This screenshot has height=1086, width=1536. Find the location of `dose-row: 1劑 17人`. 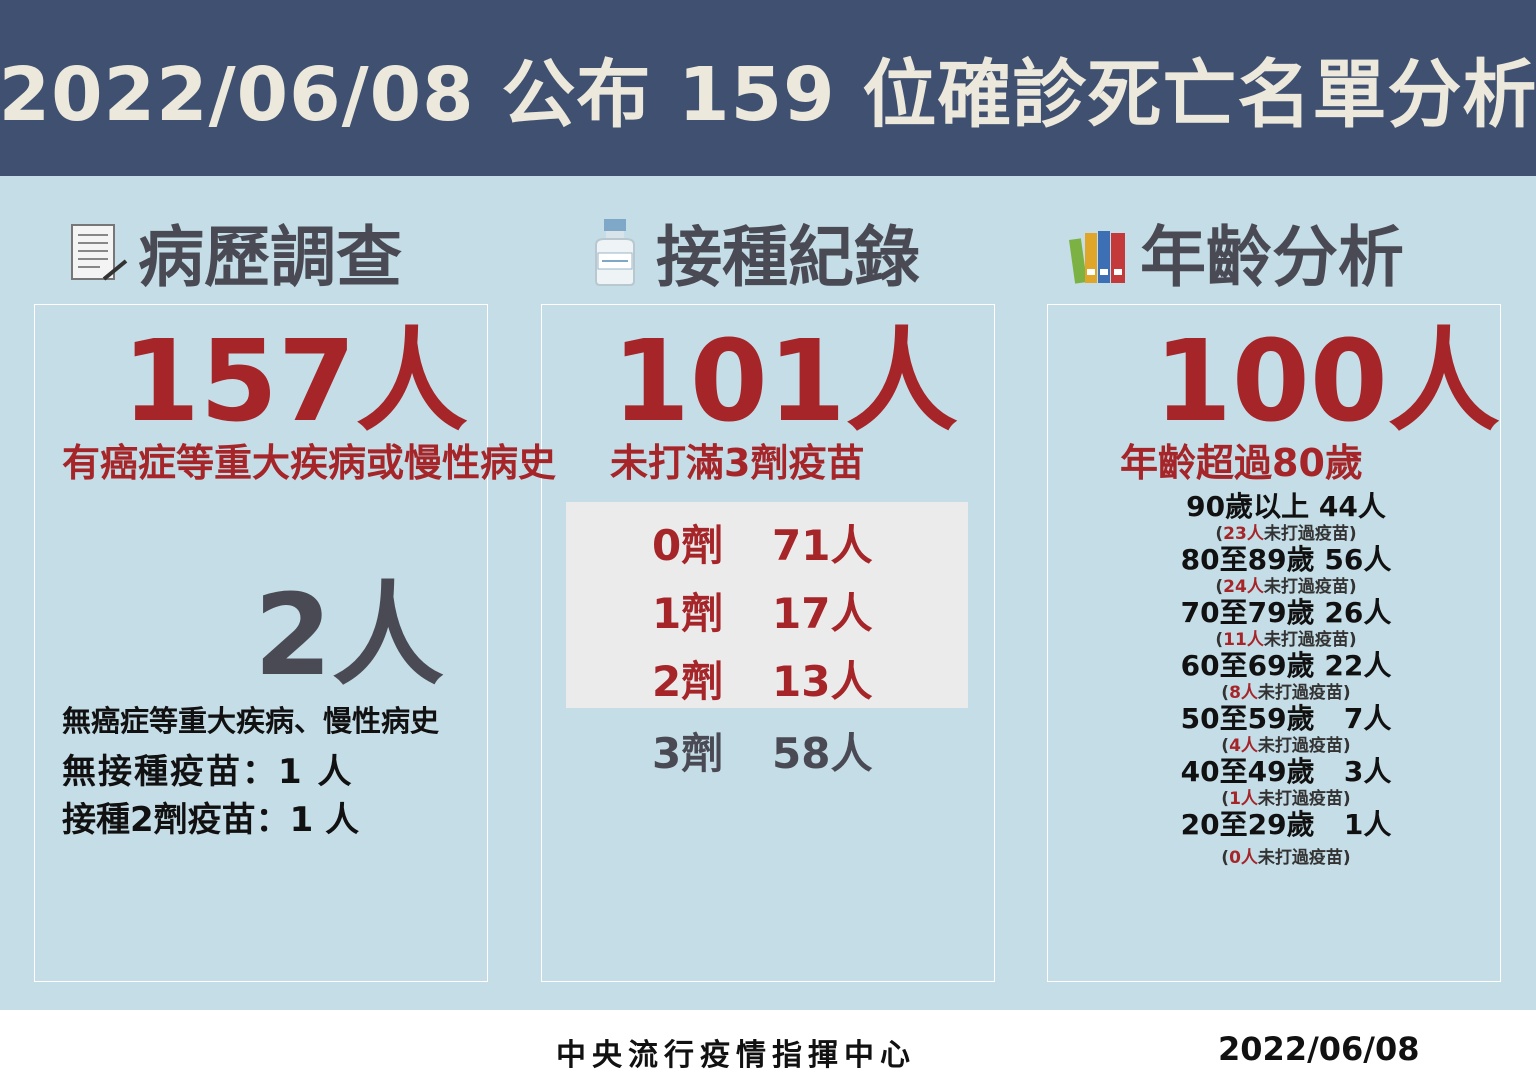

dose-row: 1劑 17人 is located at coordinates (767, 607).